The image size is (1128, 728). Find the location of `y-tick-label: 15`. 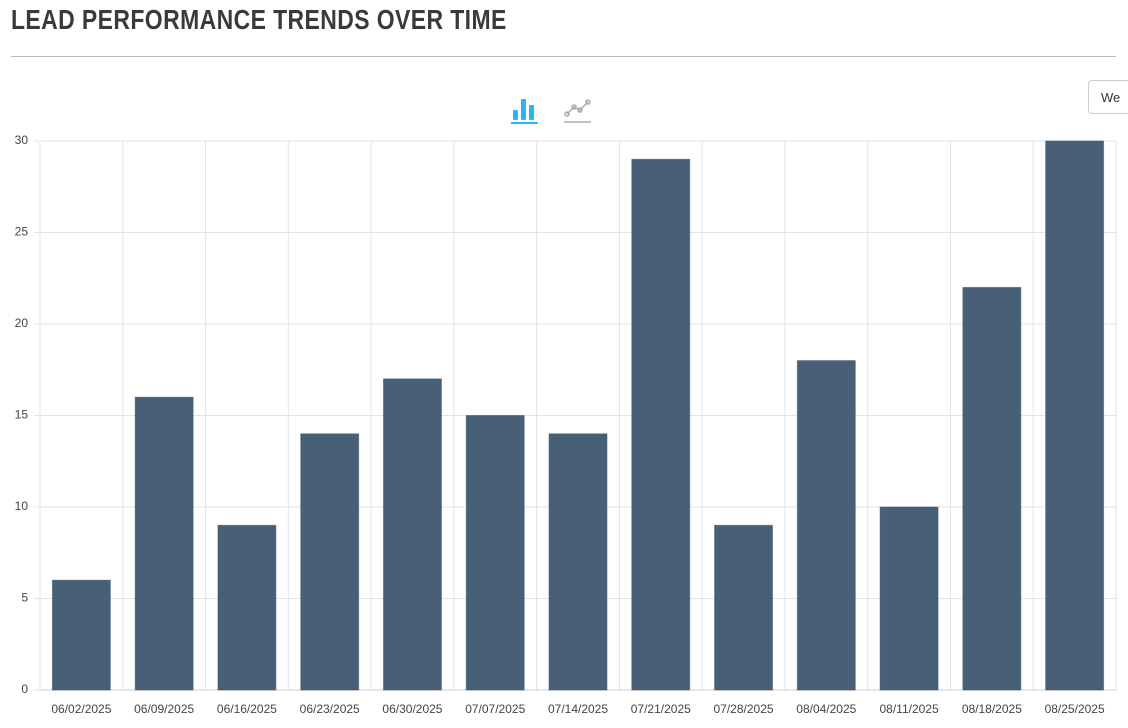

y-tick-label: 15 is located at coordinates (22, 415).